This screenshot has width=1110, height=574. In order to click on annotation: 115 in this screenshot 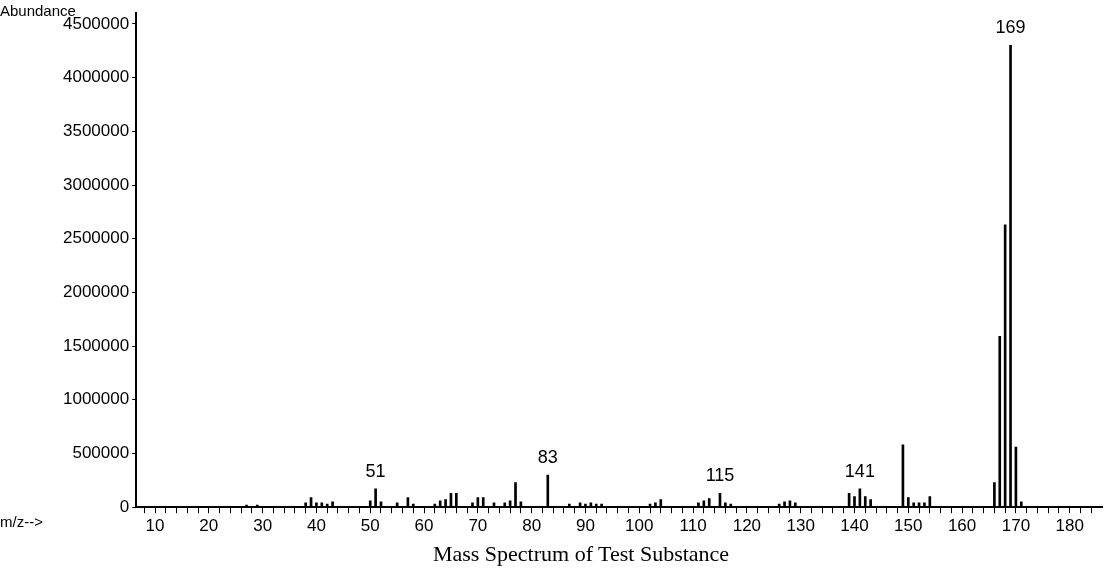, I will do `click(720, 475)`.